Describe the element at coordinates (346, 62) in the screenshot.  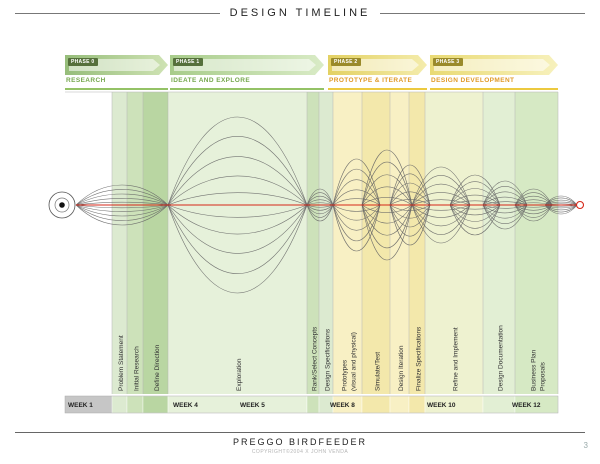
I see `phase-2-chip: PHASE 2` at that location.